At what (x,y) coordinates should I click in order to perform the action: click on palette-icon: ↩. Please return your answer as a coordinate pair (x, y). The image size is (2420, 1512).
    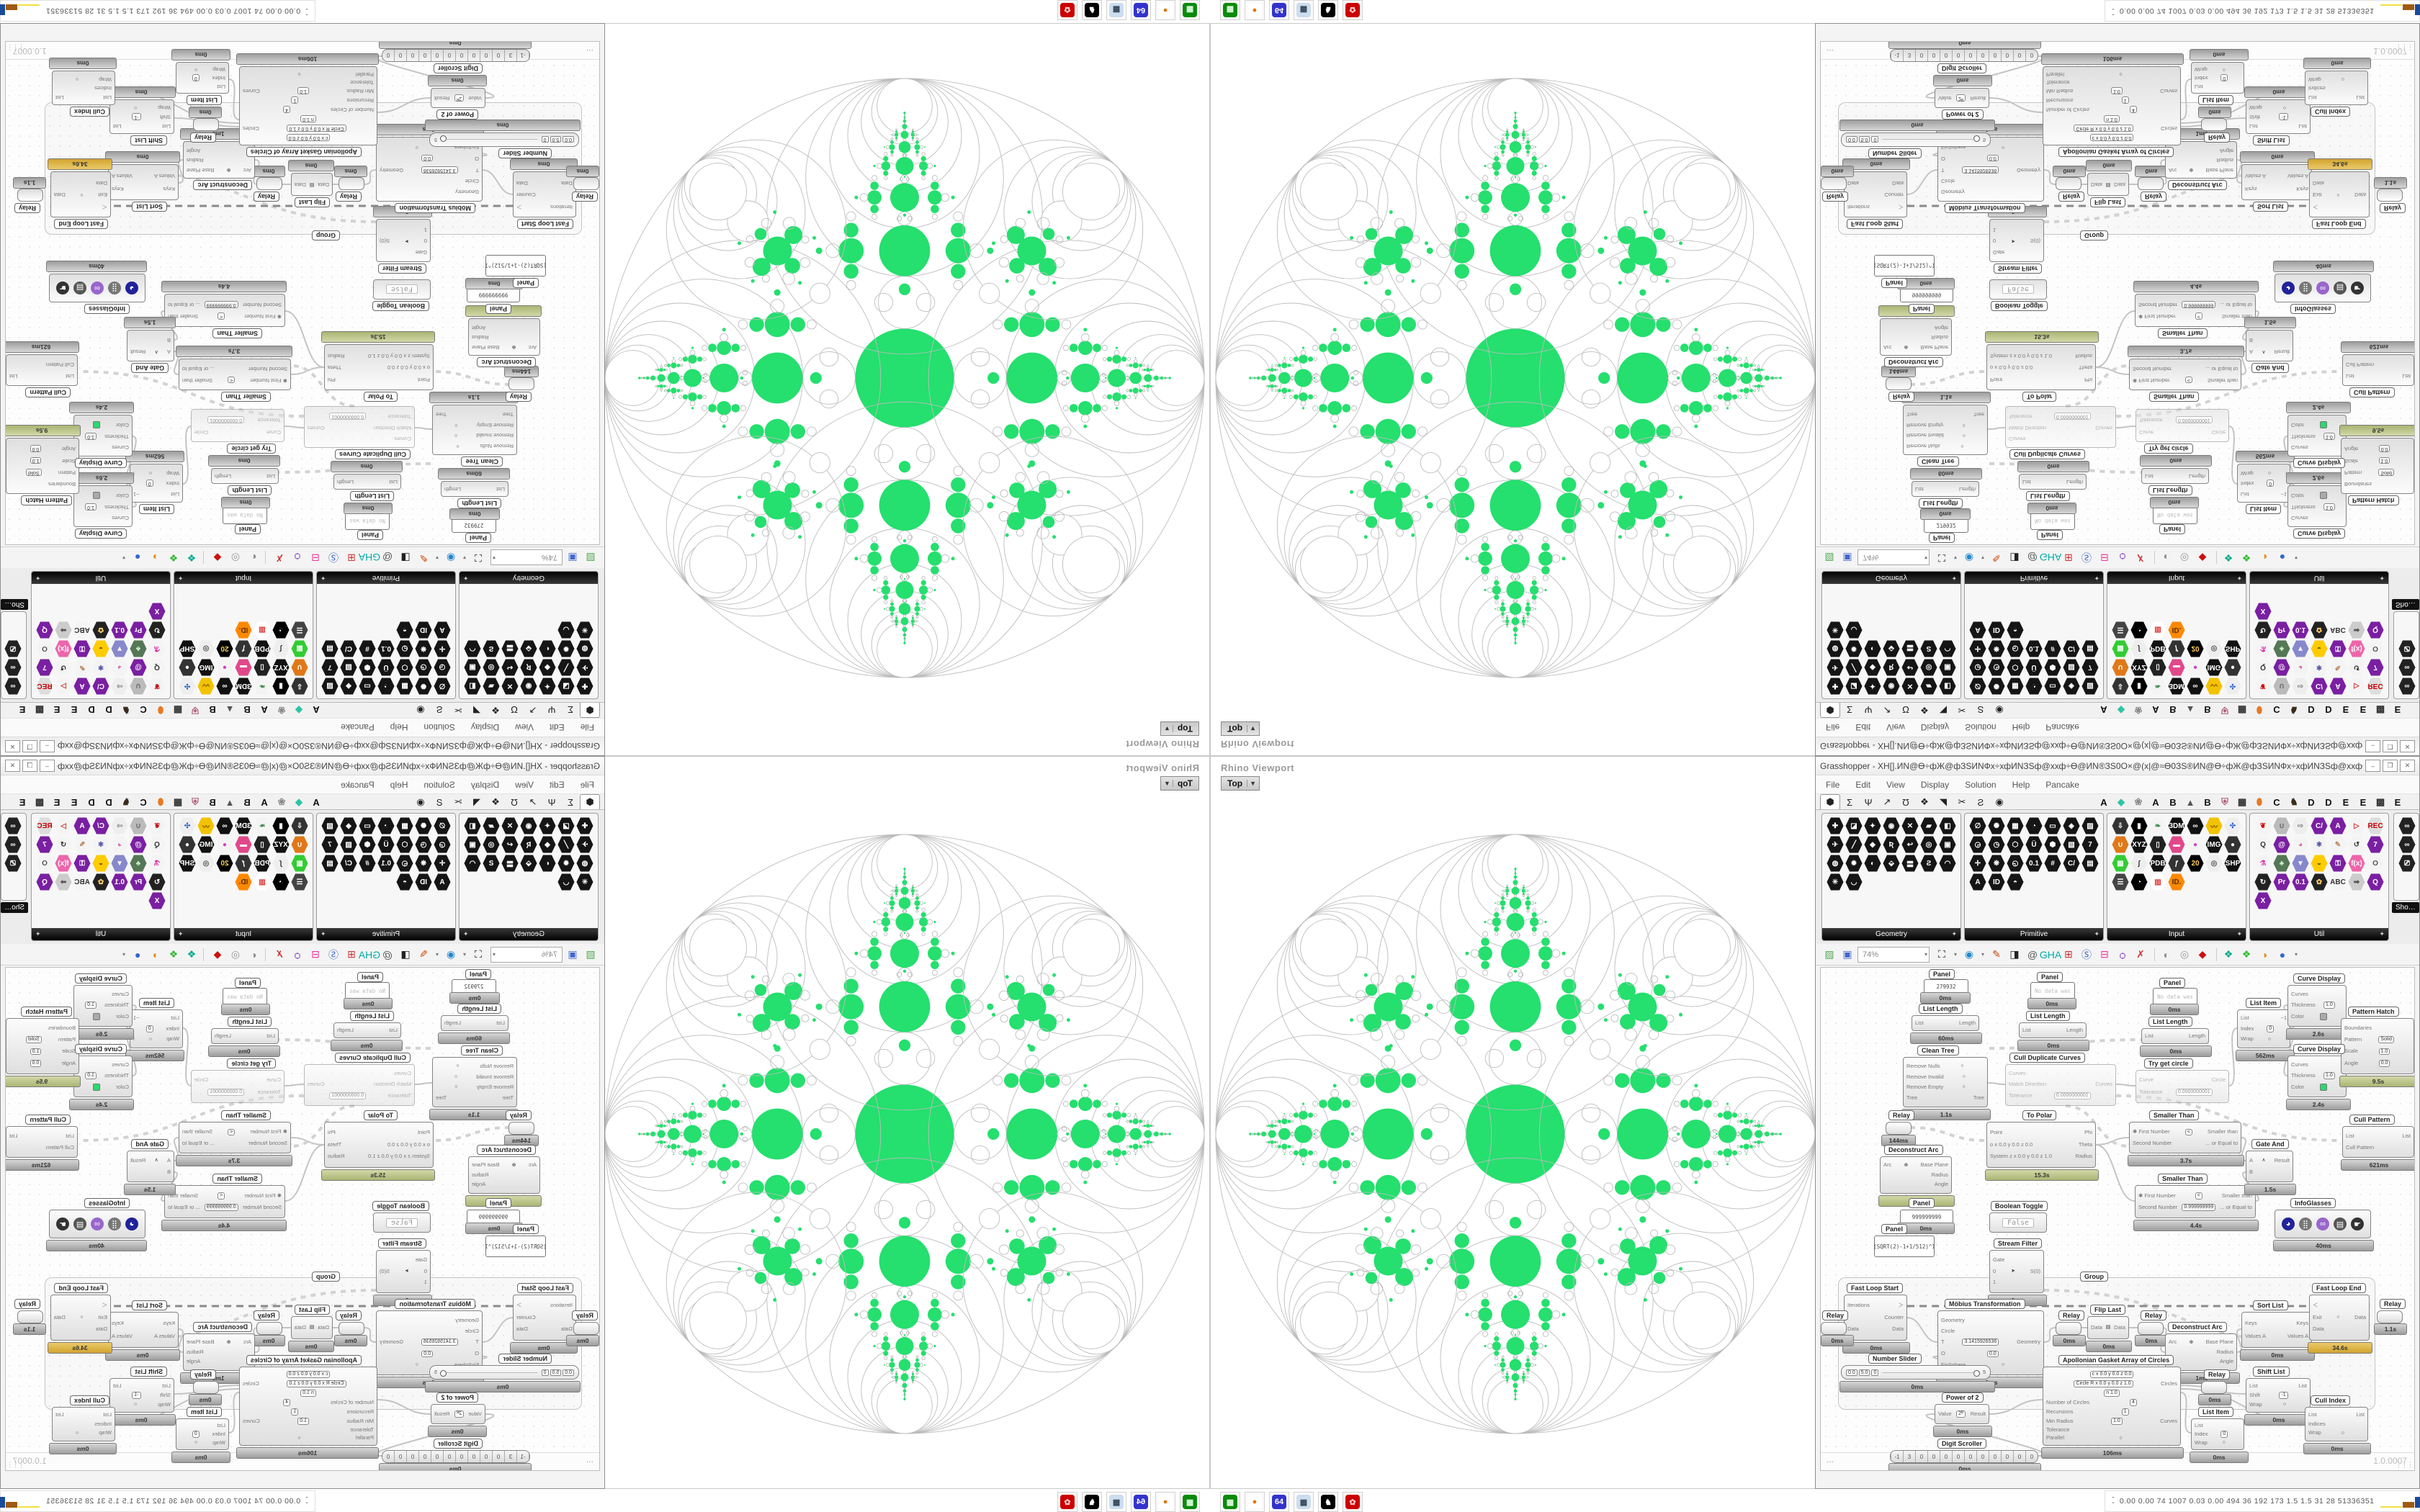
    Looking at the image, I should click on (1910, 667).